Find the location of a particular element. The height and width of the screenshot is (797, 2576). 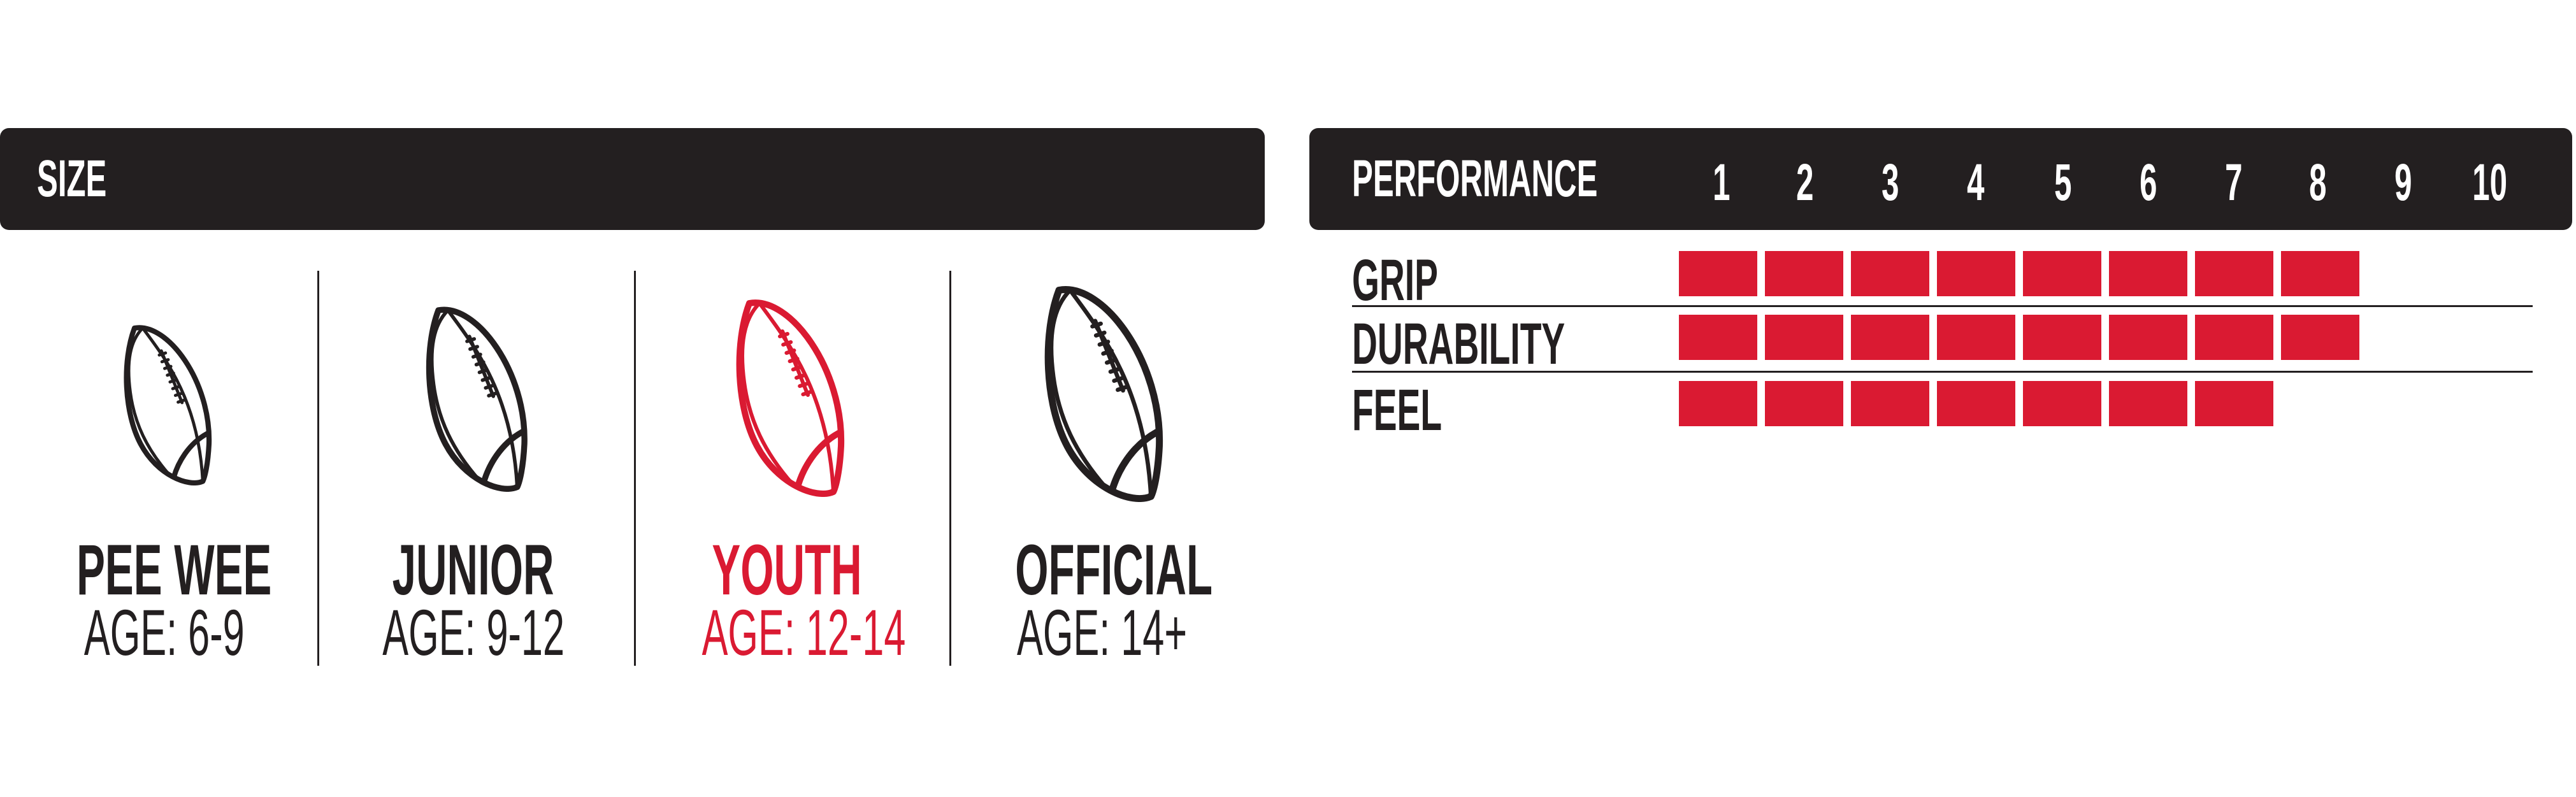

scale-number: 10 is located at coordinates (2490, 183).